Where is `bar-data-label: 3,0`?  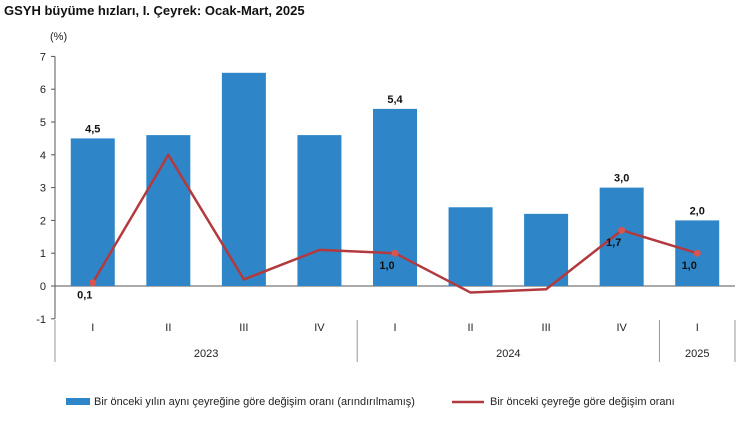 bar-data-label: 3,0 is located at coordinates (621, 179).